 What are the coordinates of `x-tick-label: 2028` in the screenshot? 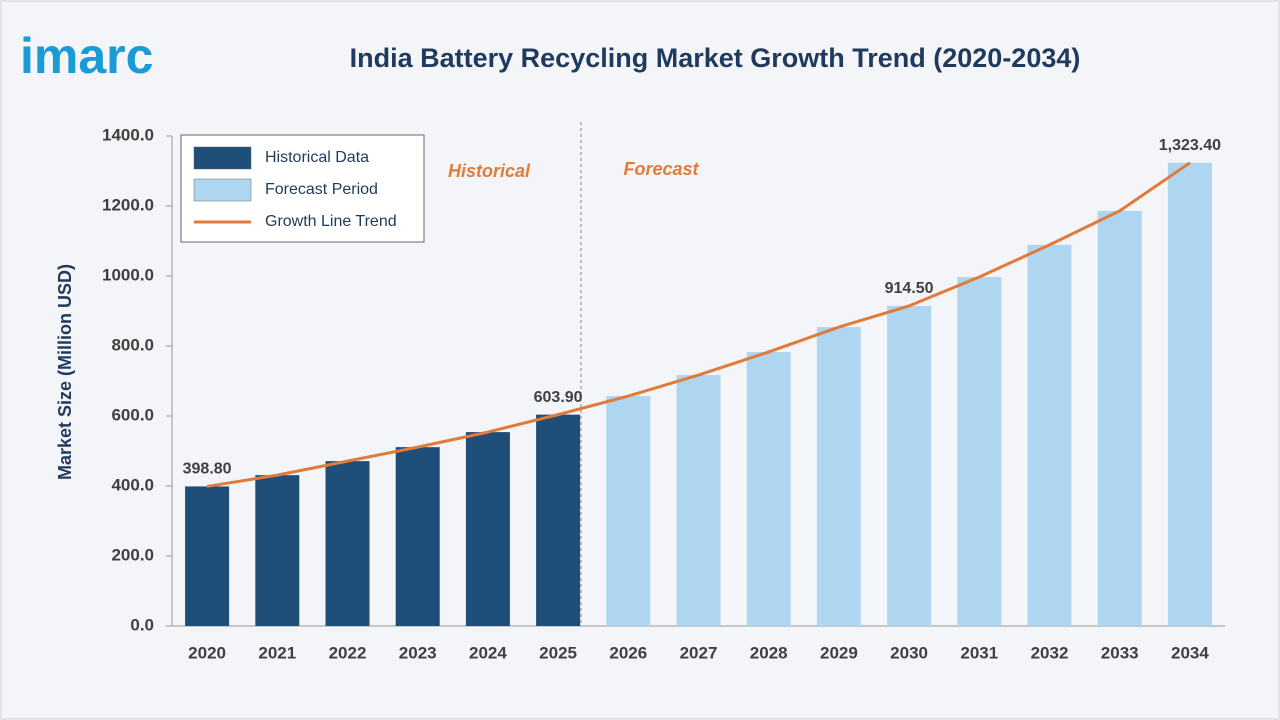 It's located at (769, 652).